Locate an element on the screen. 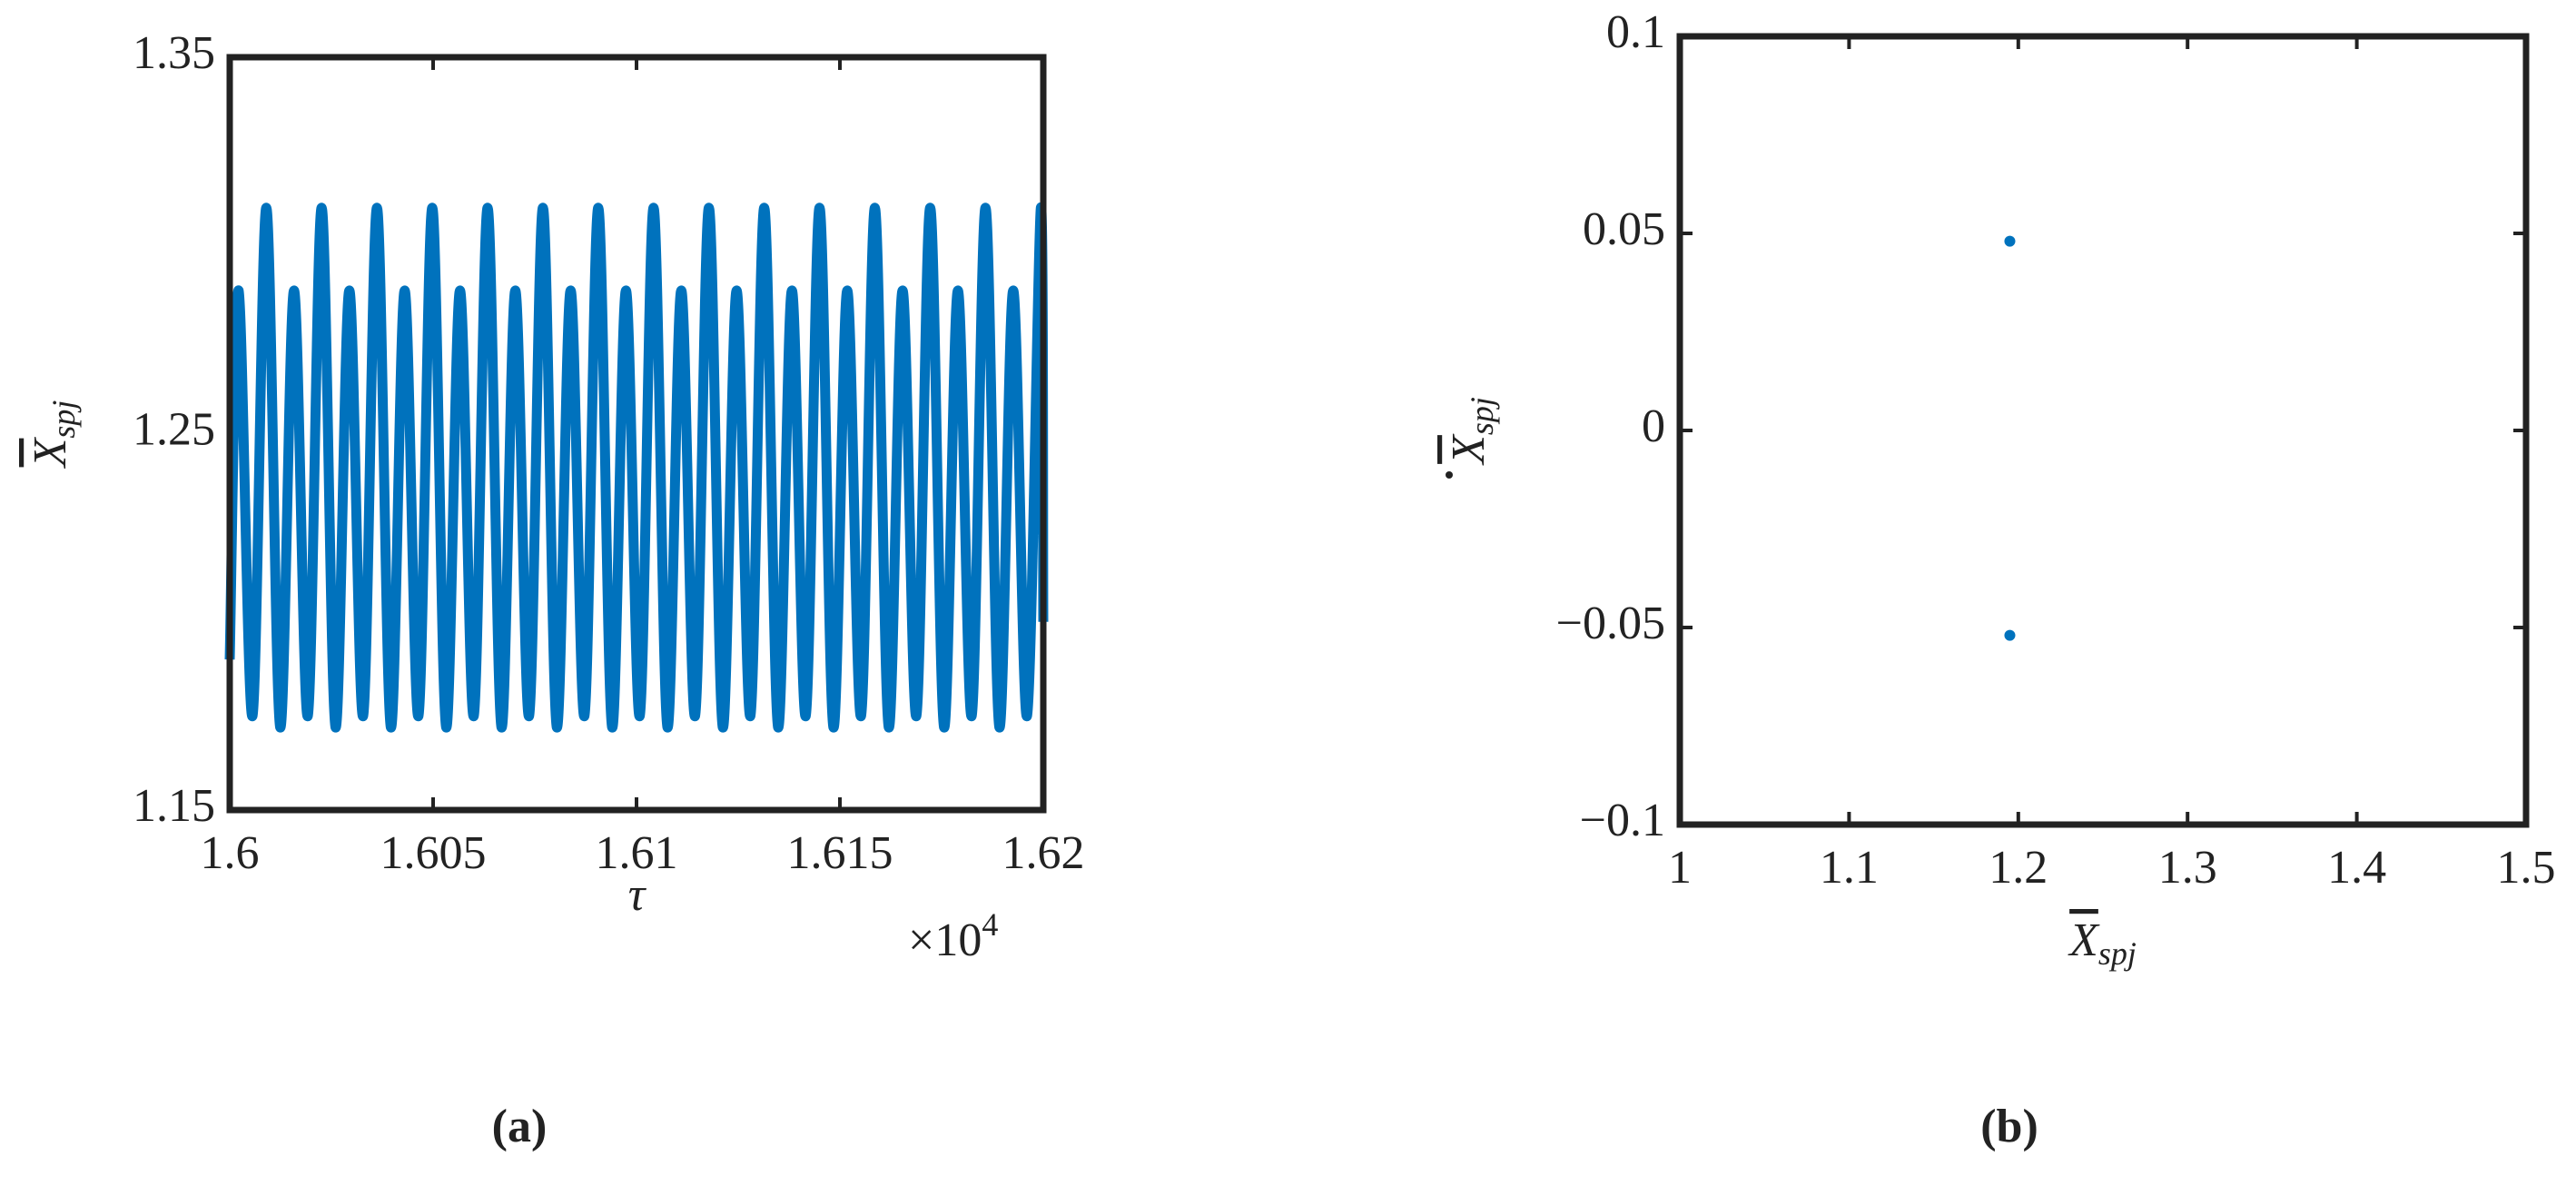 The width and height of the screenshot is (2576, 1186). y-tick-label: 0.1 is located at coordinates (1635, 32).